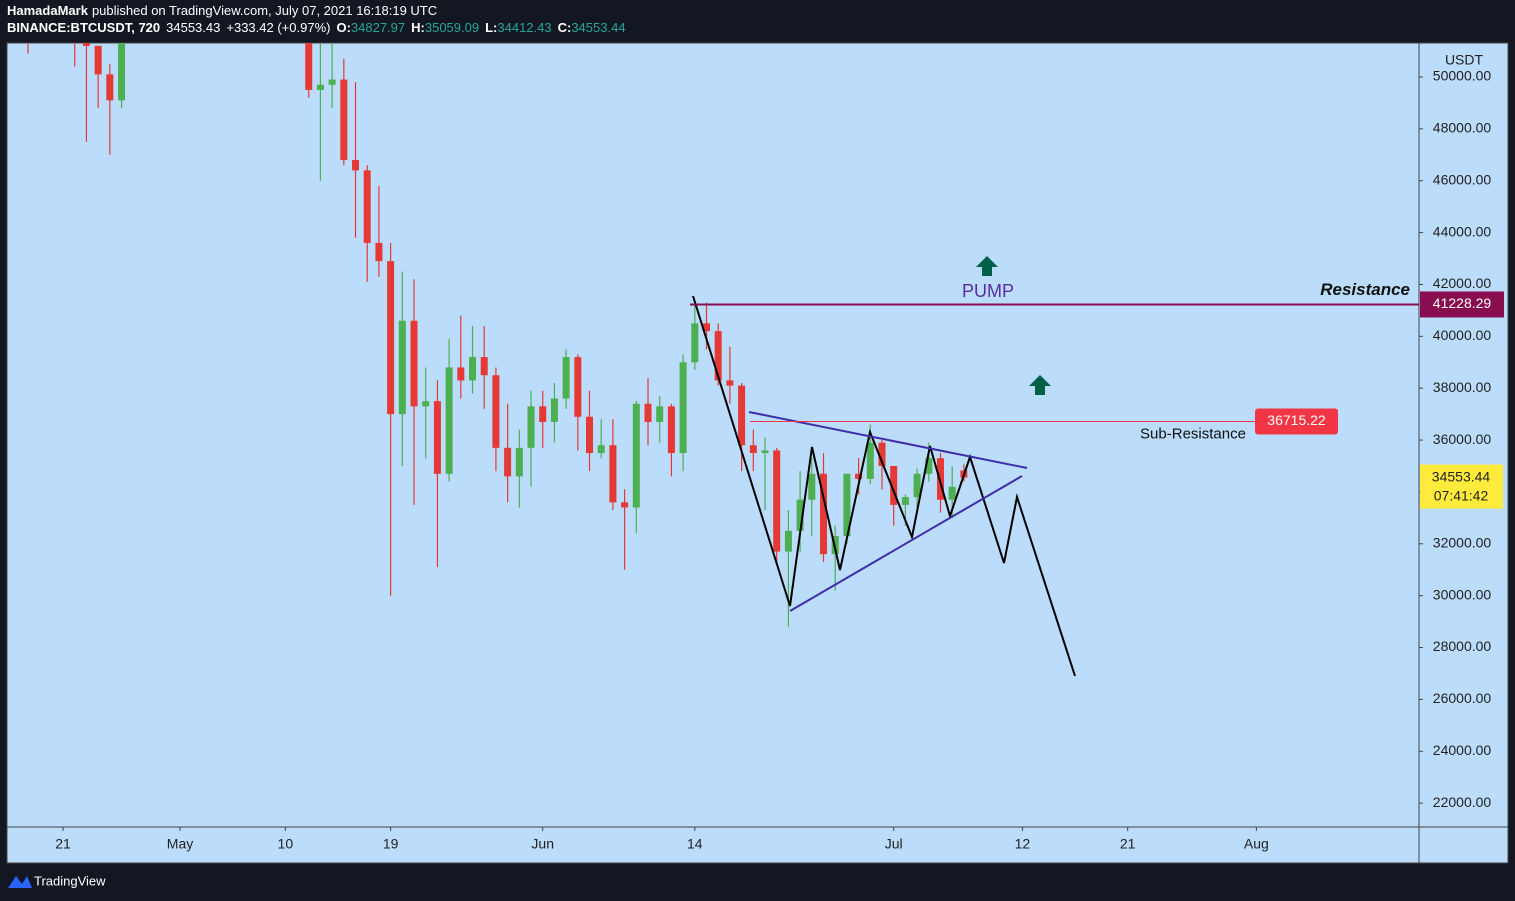 The width and height of the screenshot is (1515, 901). I want to click on y-tick-label: 48000.00, so click(1462, 128).